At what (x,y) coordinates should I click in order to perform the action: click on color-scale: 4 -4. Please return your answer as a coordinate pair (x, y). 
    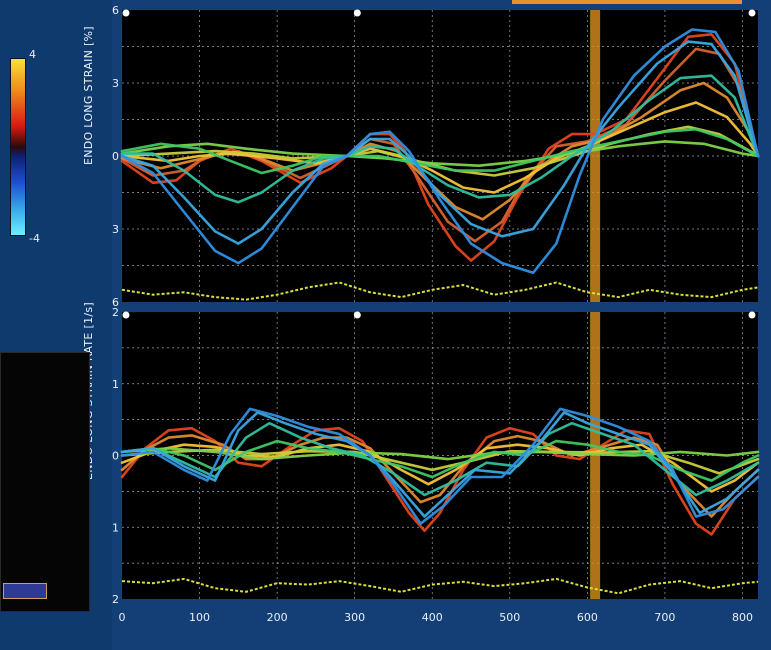
    Looking at the image, I should click on (25, 148).